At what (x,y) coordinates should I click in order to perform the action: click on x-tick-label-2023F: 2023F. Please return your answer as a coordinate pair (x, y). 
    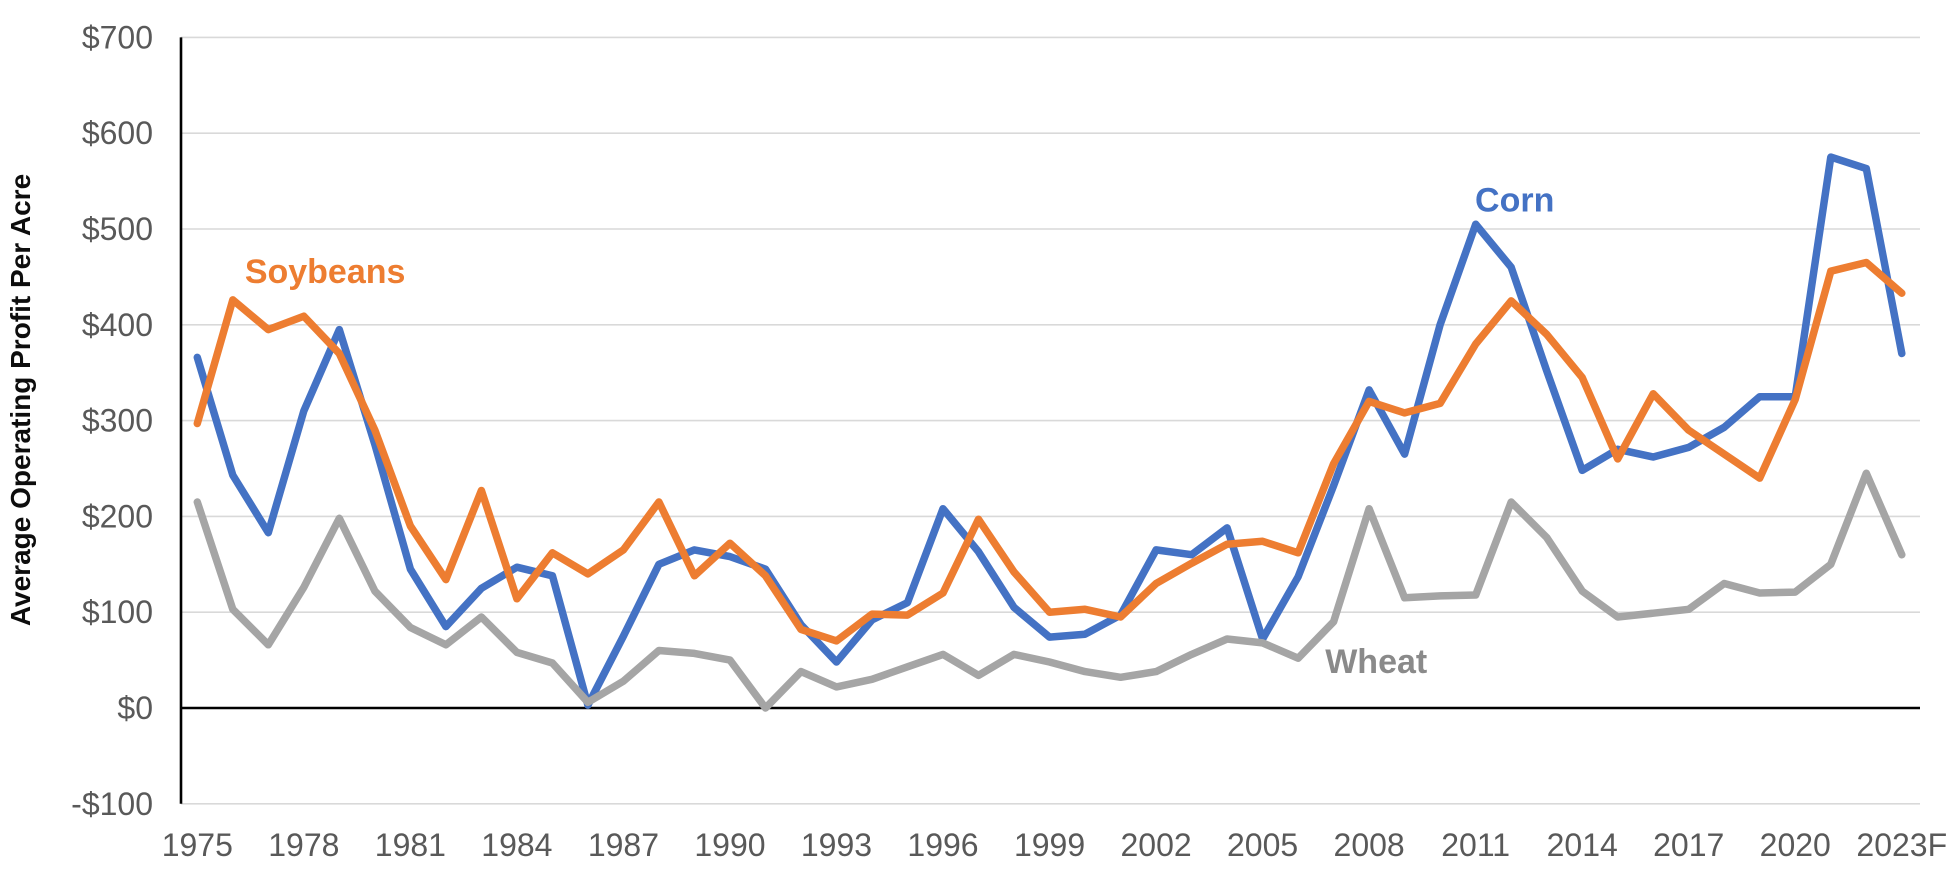
    Looking at the image, I should click on (1901, 845).